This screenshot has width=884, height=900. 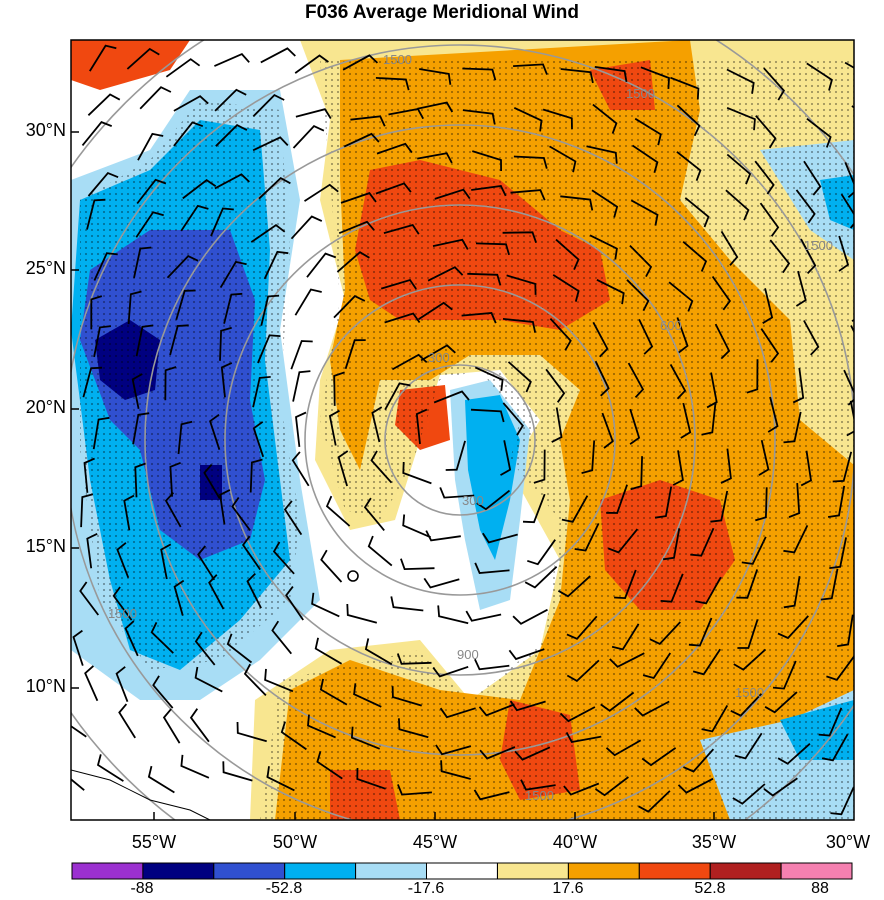 I want to click on colorbar-label: 88, so click(x=820, y=888).